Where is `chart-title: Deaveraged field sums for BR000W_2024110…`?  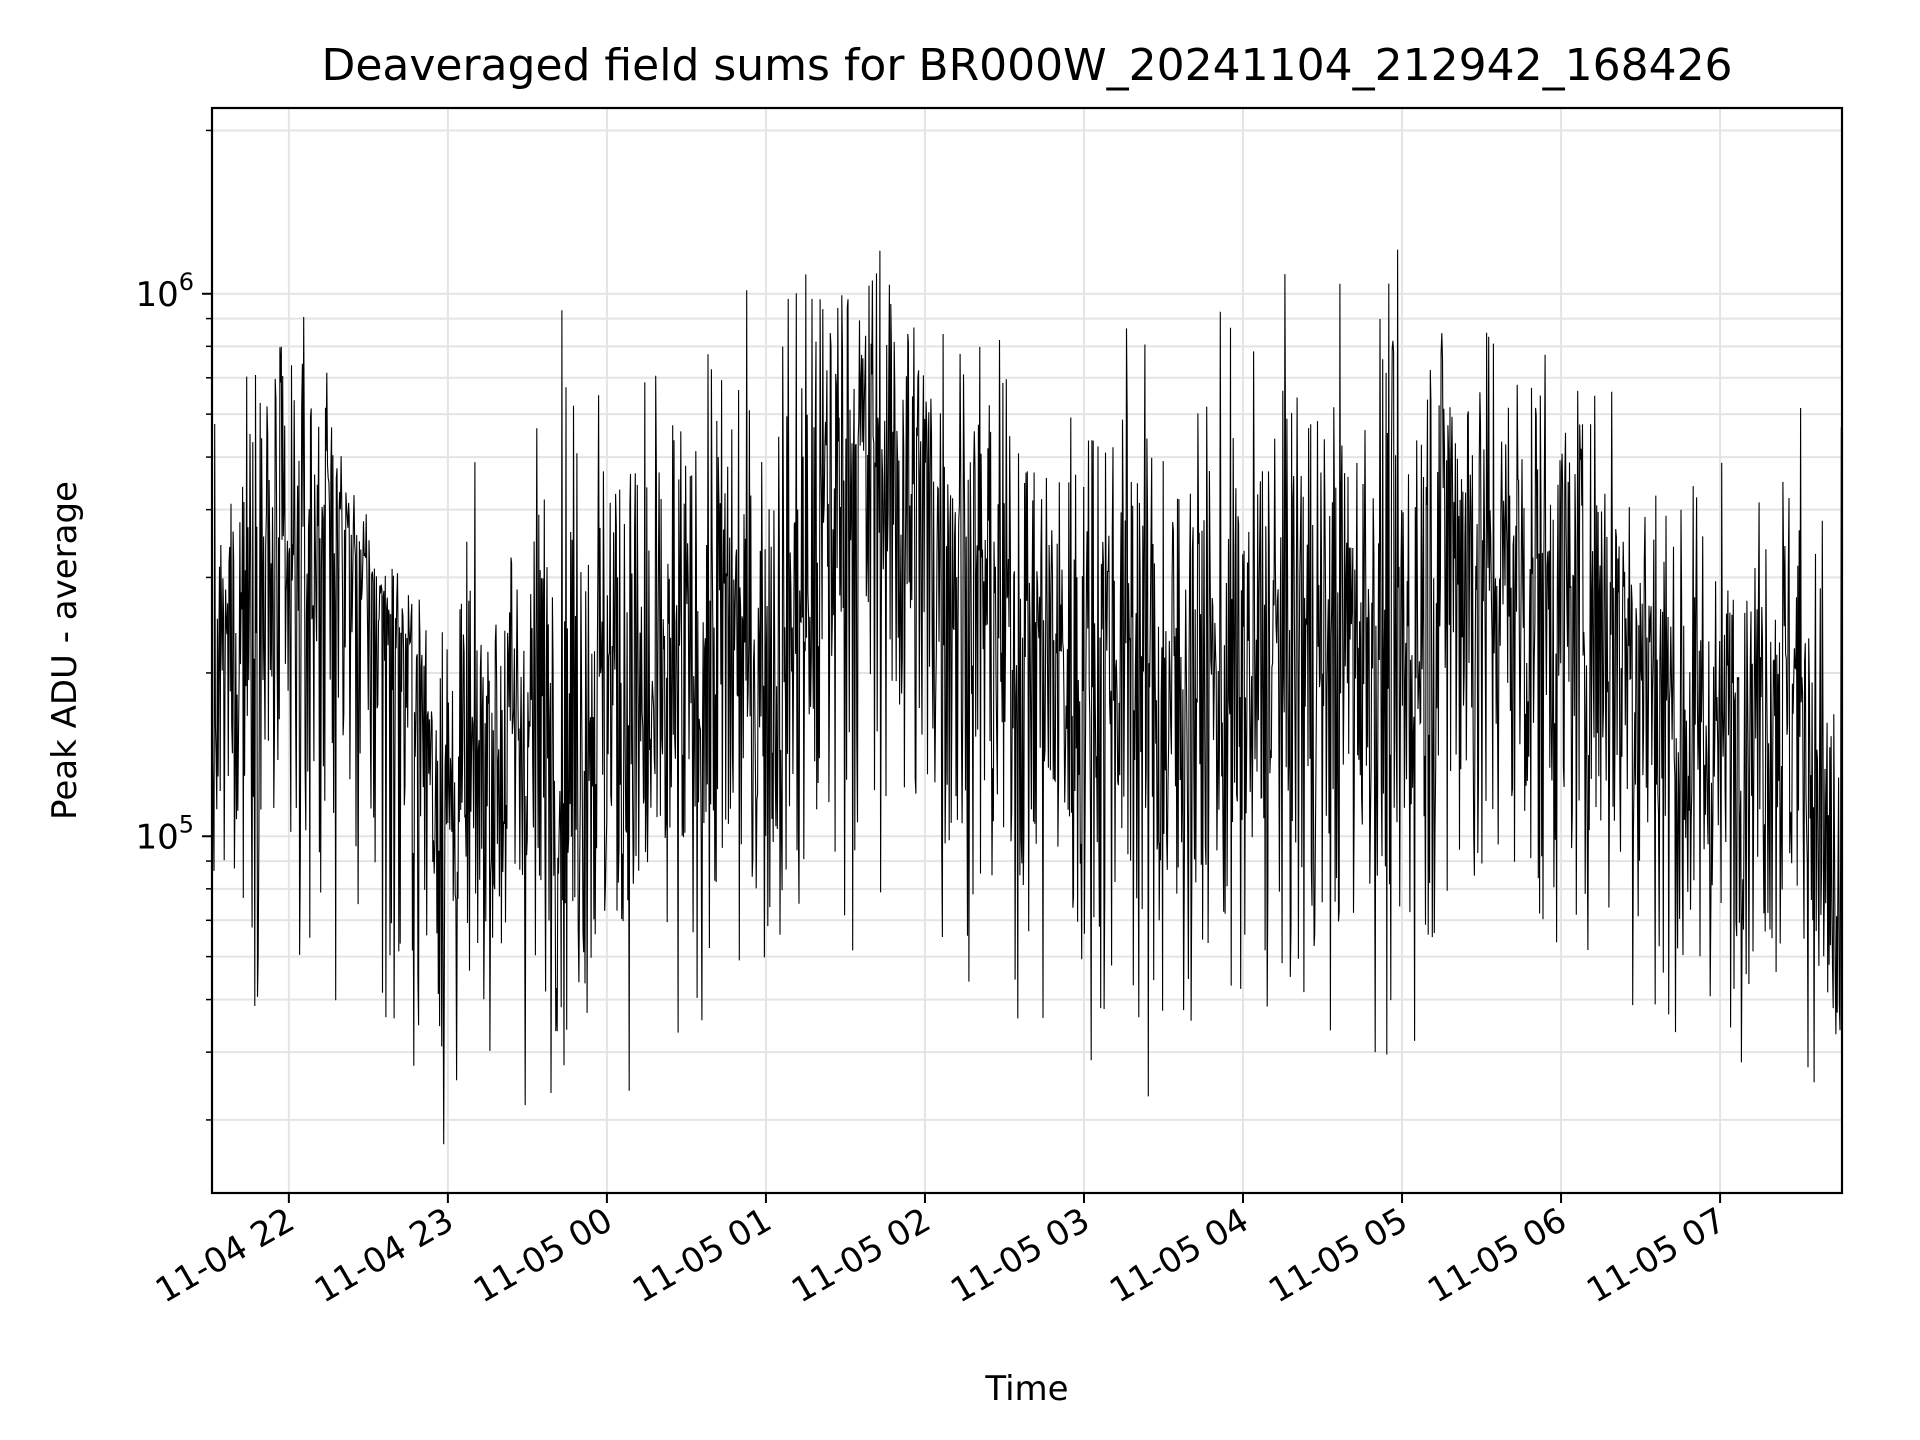
chart-title: Deaveraged field sums for BR000W_2024110… is located at coordinates (1026, 65).